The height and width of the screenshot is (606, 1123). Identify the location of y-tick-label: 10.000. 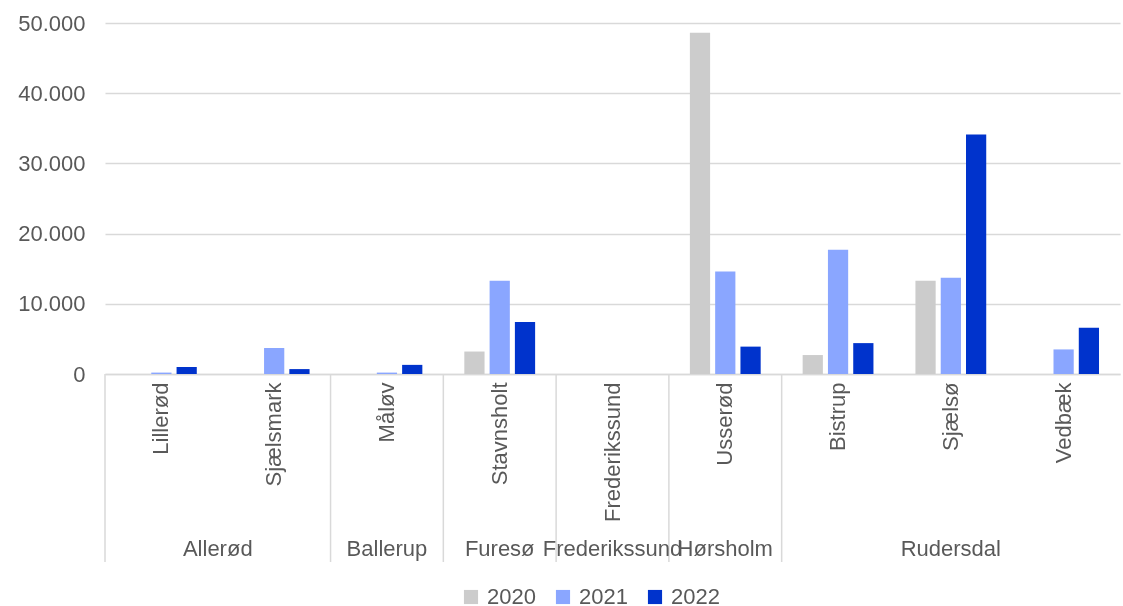
(52, 304).